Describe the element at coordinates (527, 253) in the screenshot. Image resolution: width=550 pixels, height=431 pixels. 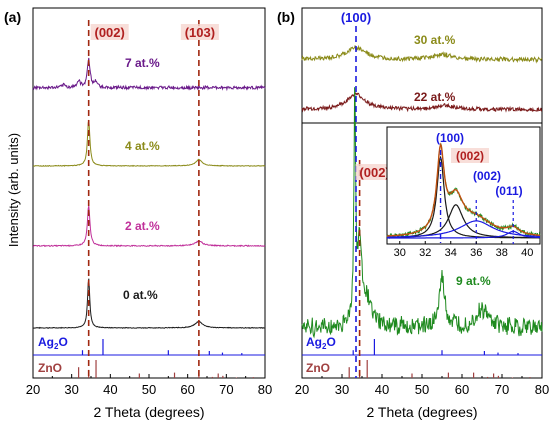
I see `inset-x-tick-label: 40` at that location.